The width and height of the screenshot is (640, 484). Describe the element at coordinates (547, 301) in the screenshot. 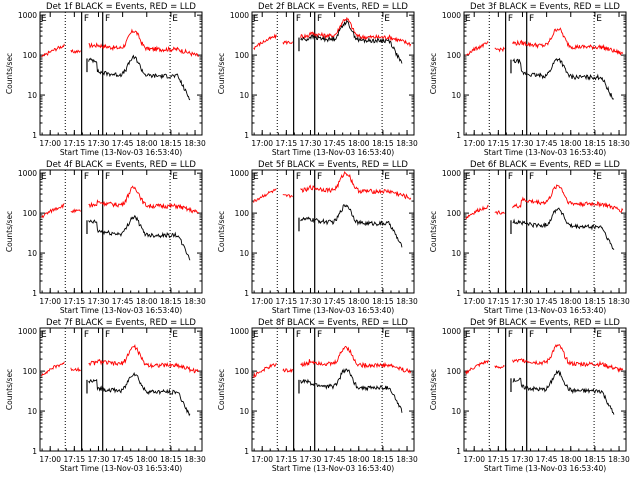

I see `x-tick-label: 17:45` at that location.